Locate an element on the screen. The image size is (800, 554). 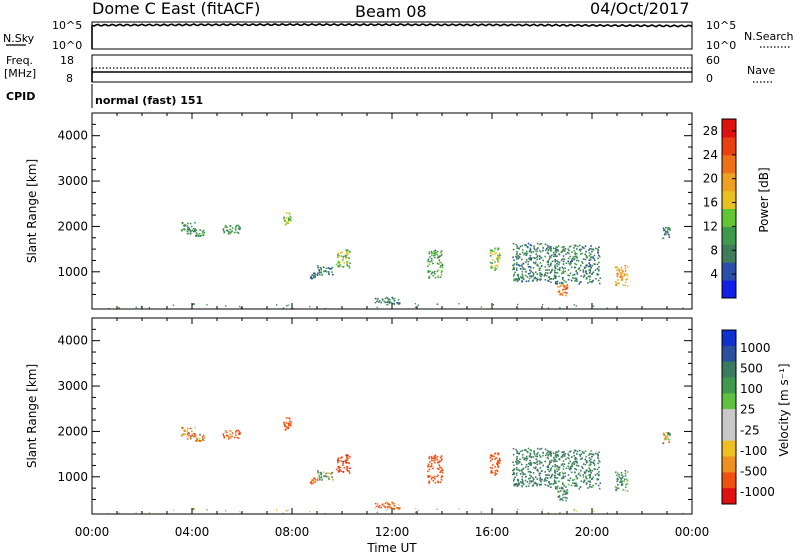
cpid-label: CPID is located at coordinates (20, 96).